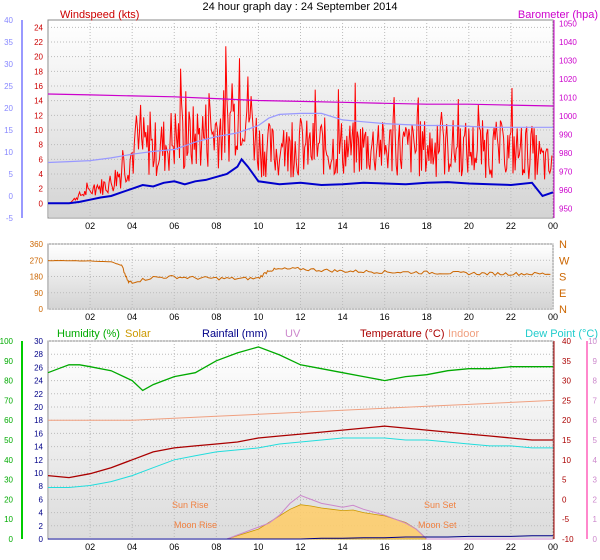  What do you see at coordinates (300, 462) in the screenshot?
I see `dewpoint-line` at bounding box center [300, 462].